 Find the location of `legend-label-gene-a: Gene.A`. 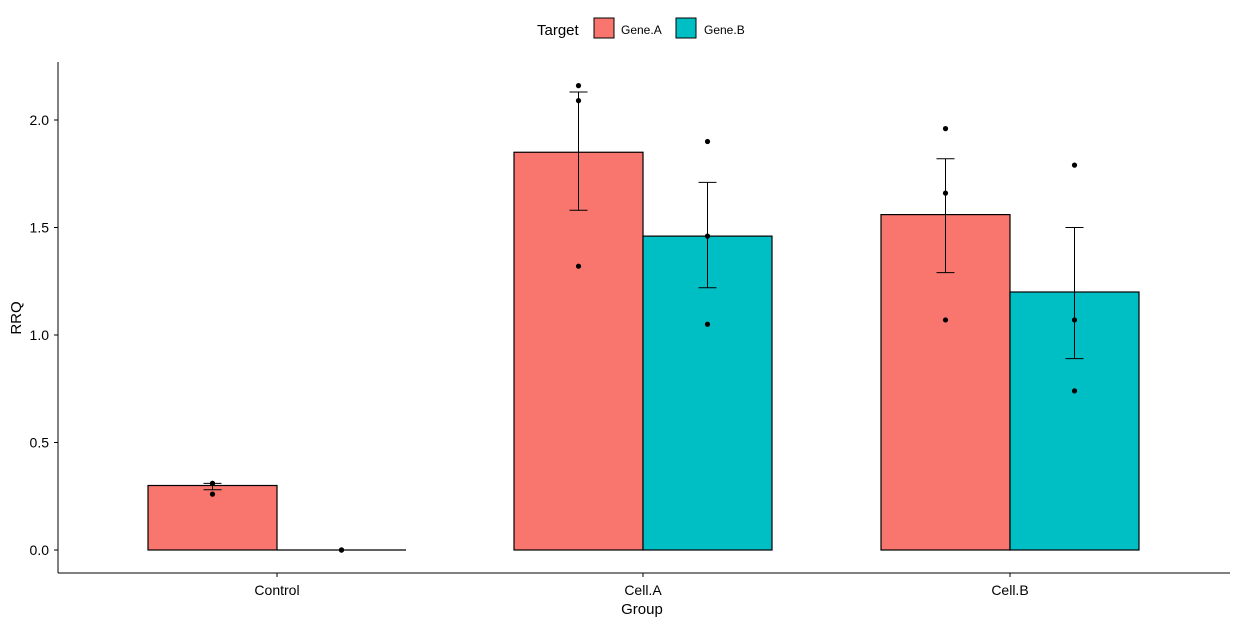

legend-label-gene-a: Gene.A is located at coordinates (641, 30).